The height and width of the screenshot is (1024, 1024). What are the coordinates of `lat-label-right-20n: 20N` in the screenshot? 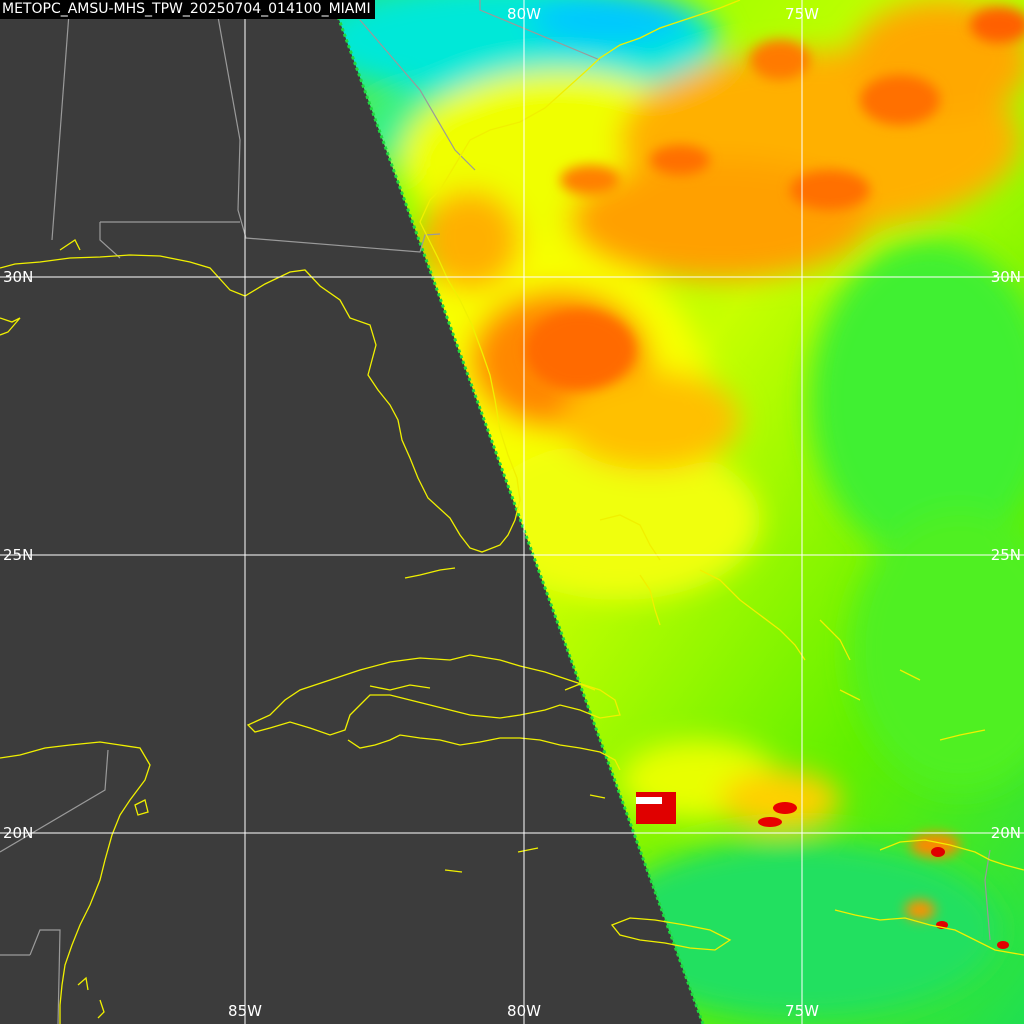 It's located at (1006, 833).